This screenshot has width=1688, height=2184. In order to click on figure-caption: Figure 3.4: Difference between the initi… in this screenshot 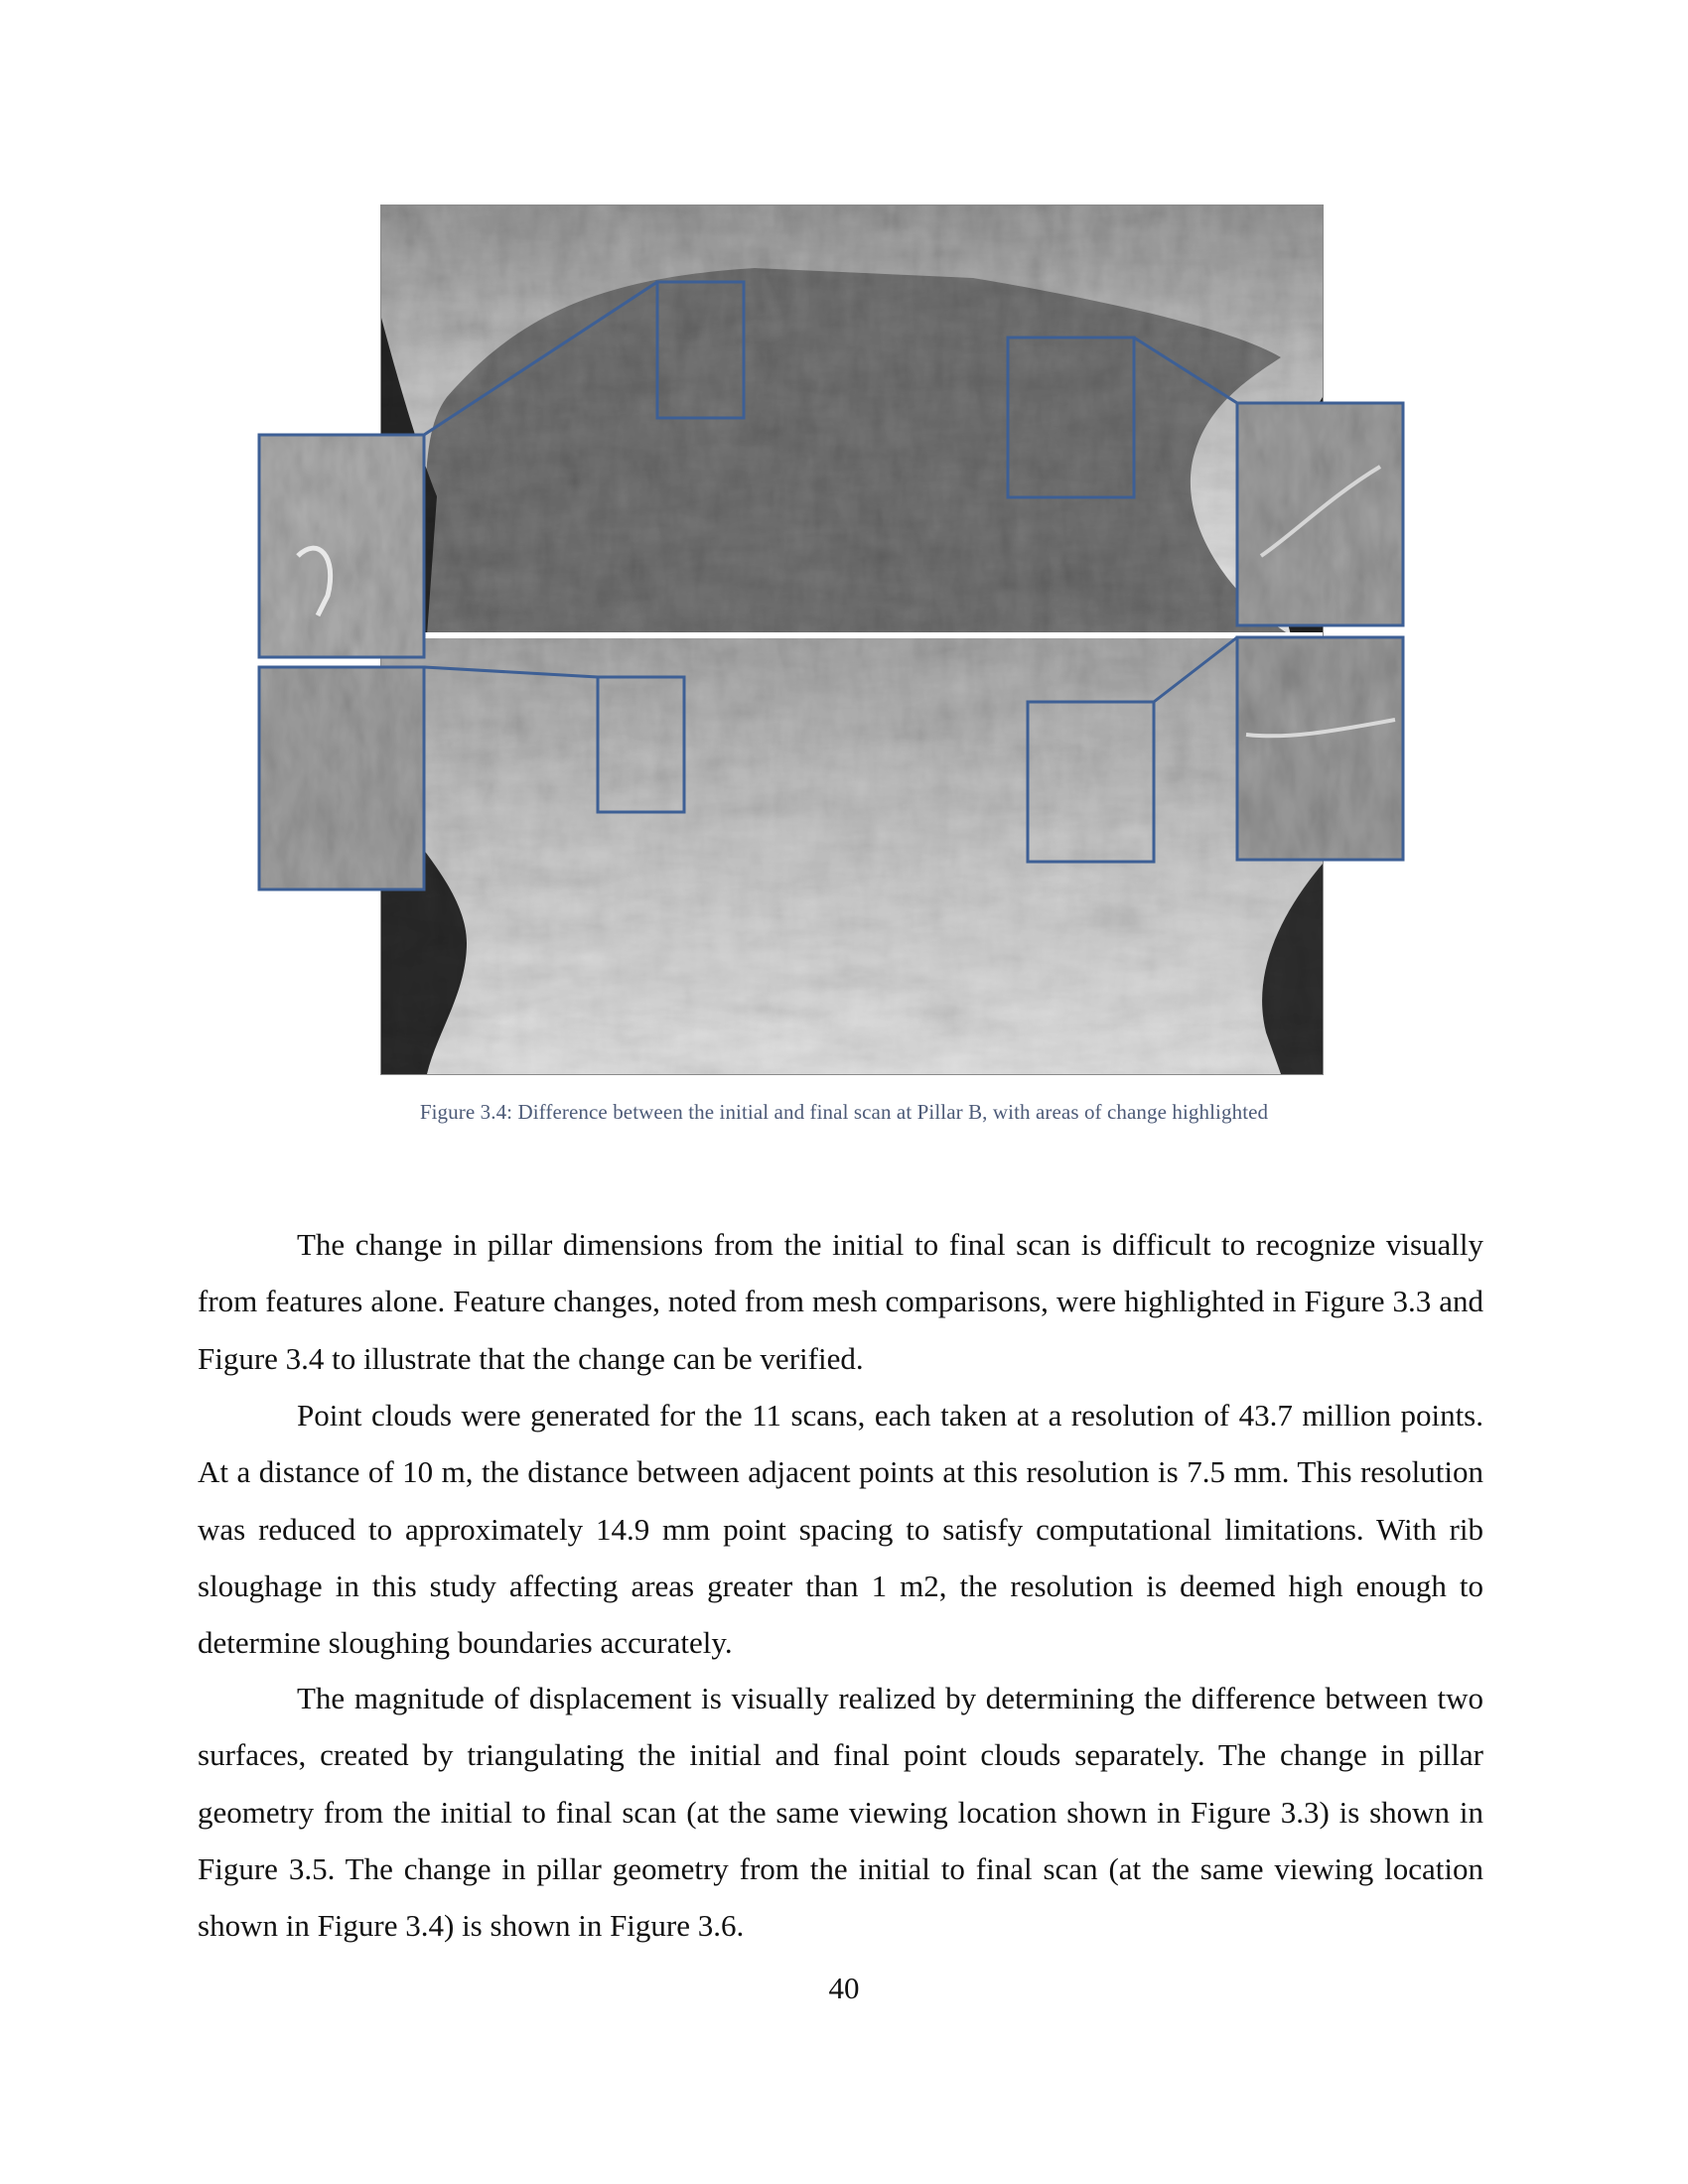, I will do `click(844, 1112)`.